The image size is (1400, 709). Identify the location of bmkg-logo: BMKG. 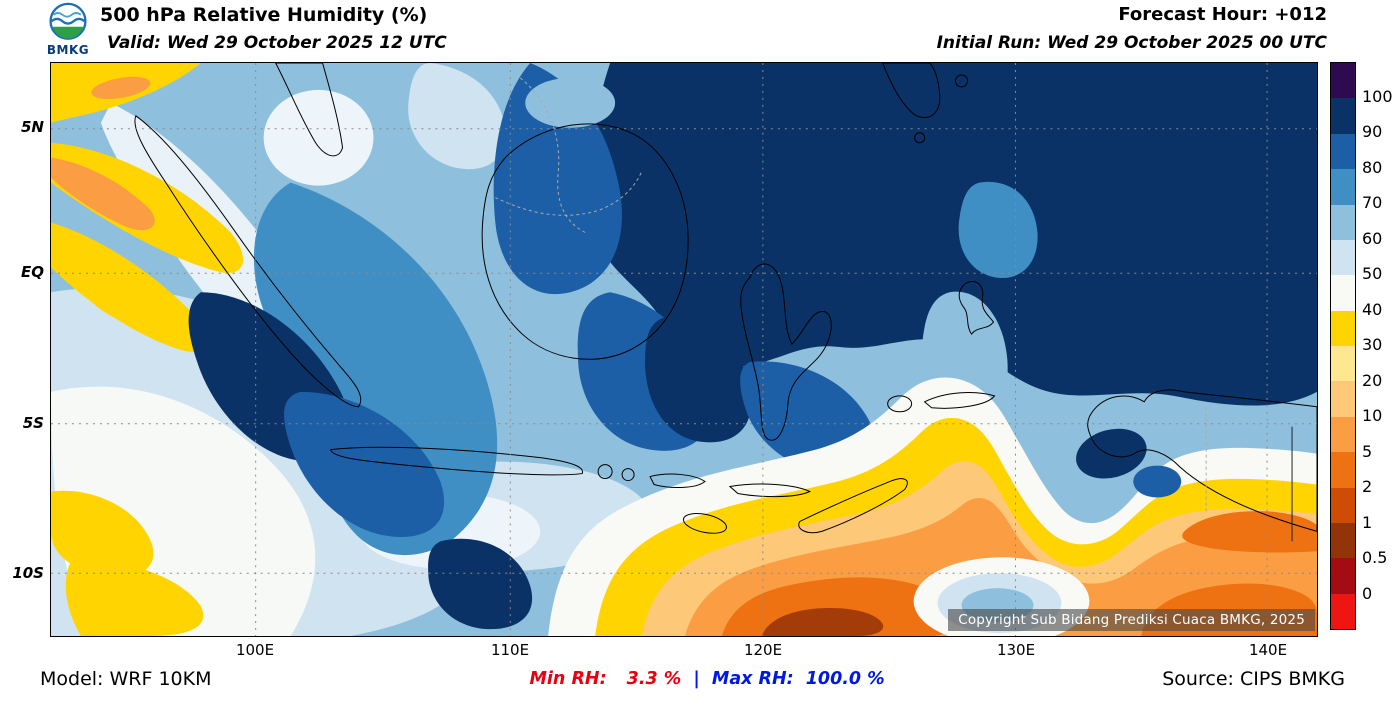
(68, 31).